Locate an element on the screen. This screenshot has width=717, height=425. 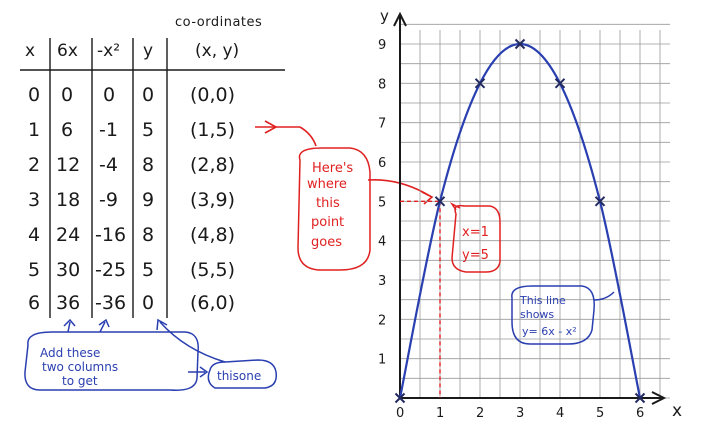
cell-x: 3 is located at coordinates (34, 200).